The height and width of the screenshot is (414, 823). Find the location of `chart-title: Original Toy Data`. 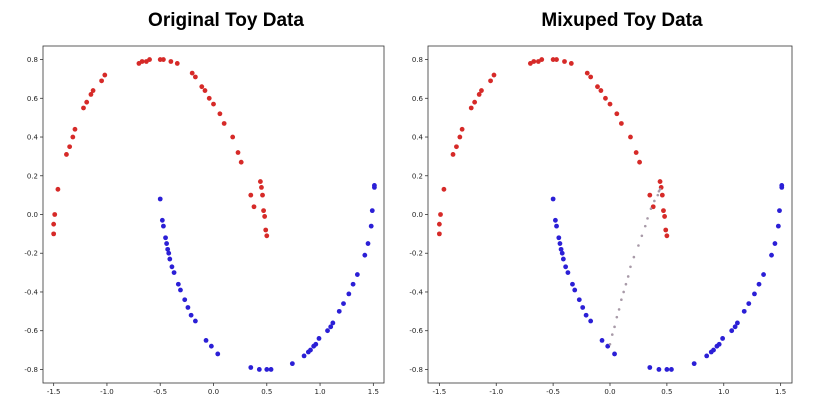

chart-title: Original Toy Data is located at coordinates (226, 20).